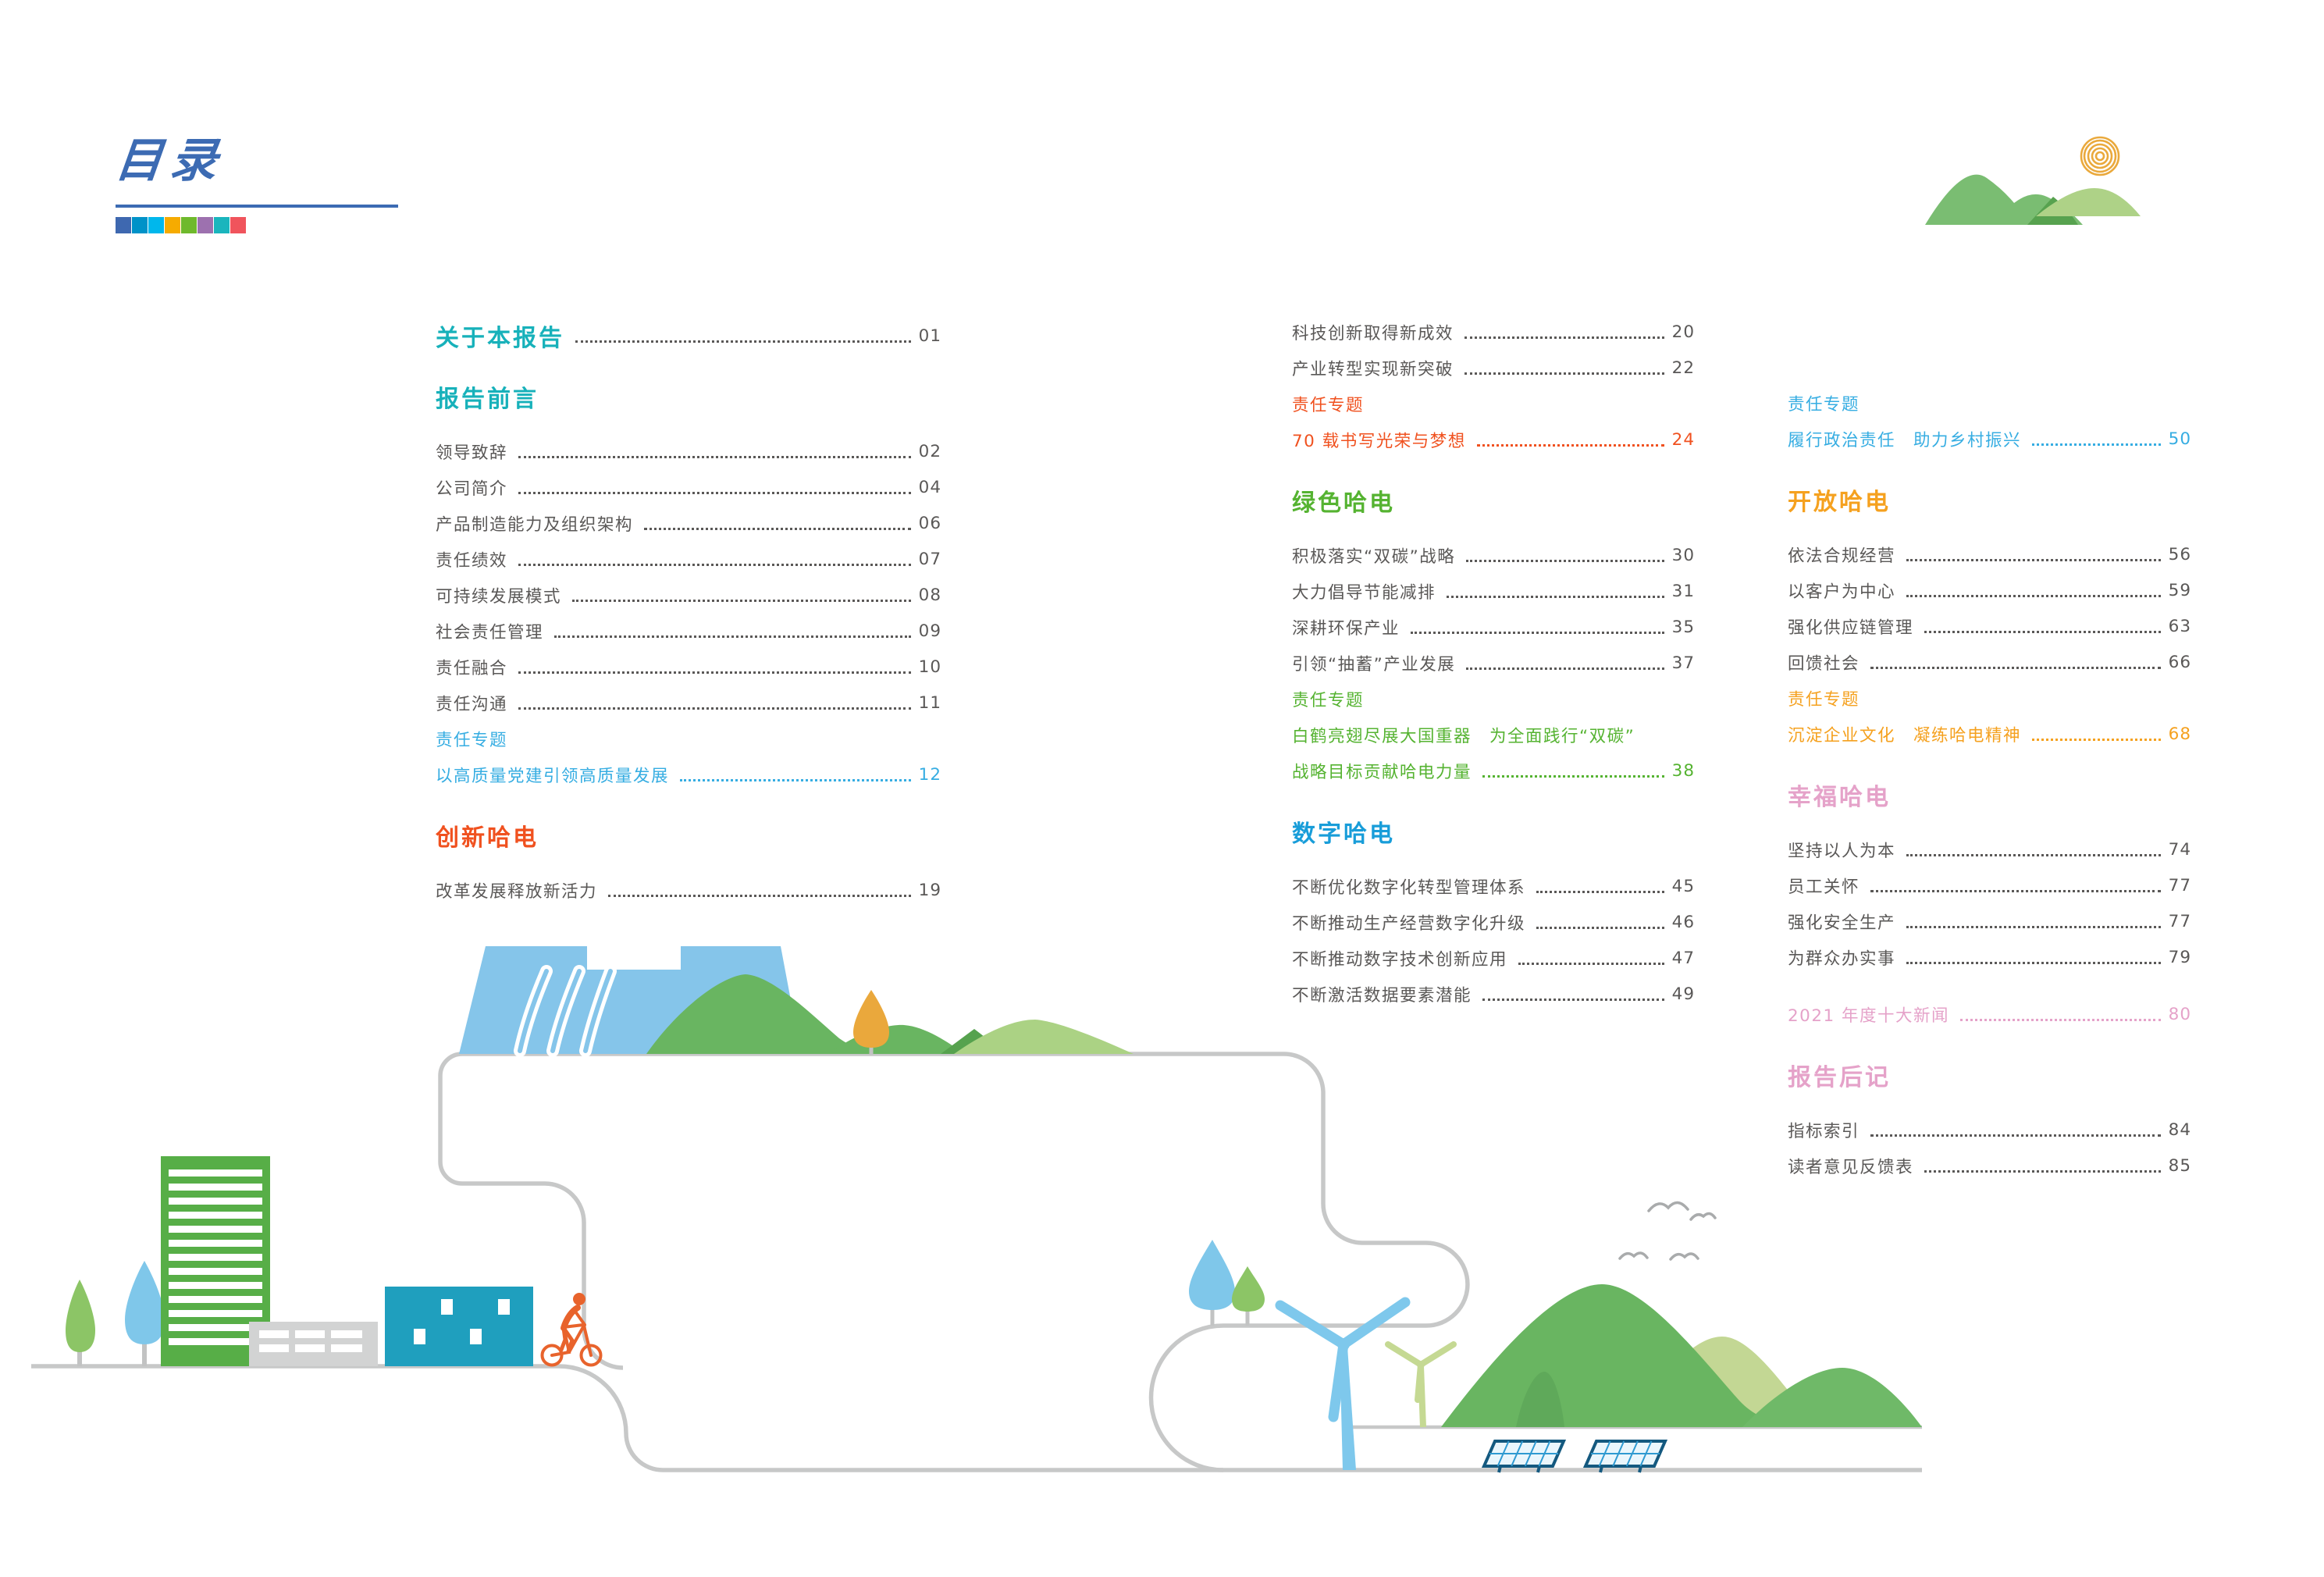  Describe the element at coordinates (1493, 922) in the screenshot. I see `toc-entry: 不断推动生产经营数字化升级 46` at that location.